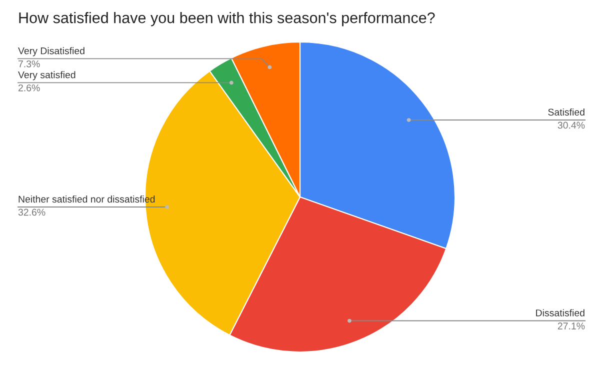  What do you see at coordinates (29, 64) in the screenshot?
I see `data-label: 7.3%` at bounding box center [29, 64].